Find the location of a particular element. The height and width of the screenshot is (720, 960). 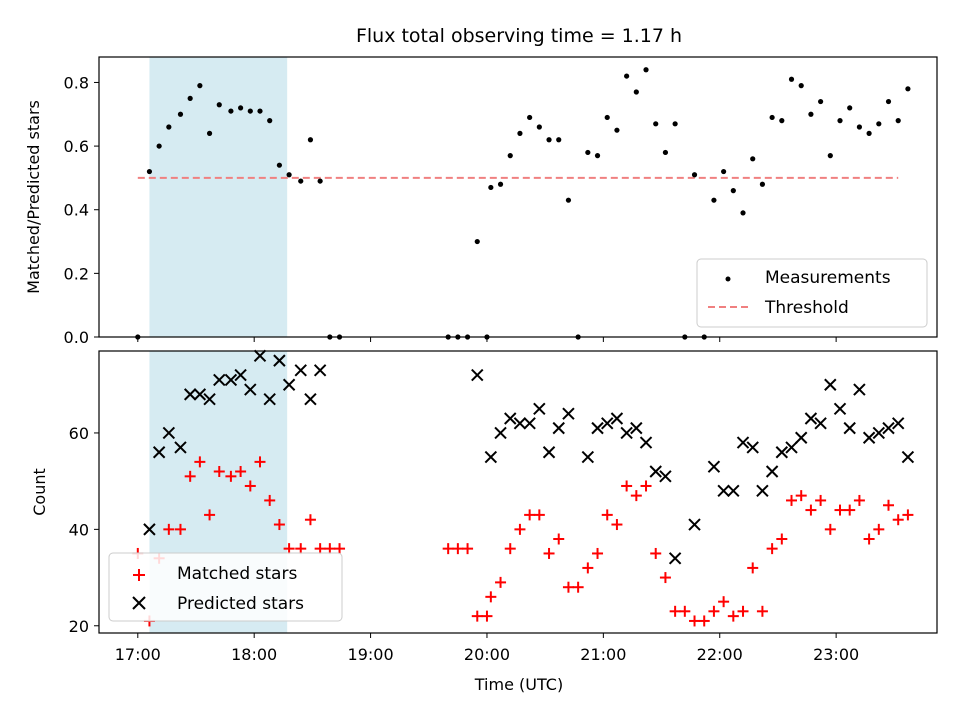

predicted-legend-label: Predicted stars is located at coordinates (240, 604).